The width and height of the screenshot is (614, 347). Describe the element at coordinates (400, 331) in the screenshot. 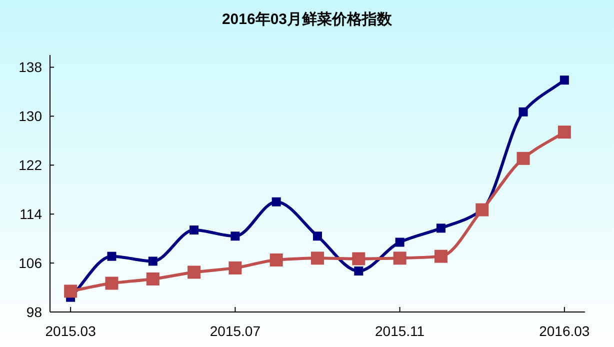

I see `x-tick-label: 2015.11` at that location.